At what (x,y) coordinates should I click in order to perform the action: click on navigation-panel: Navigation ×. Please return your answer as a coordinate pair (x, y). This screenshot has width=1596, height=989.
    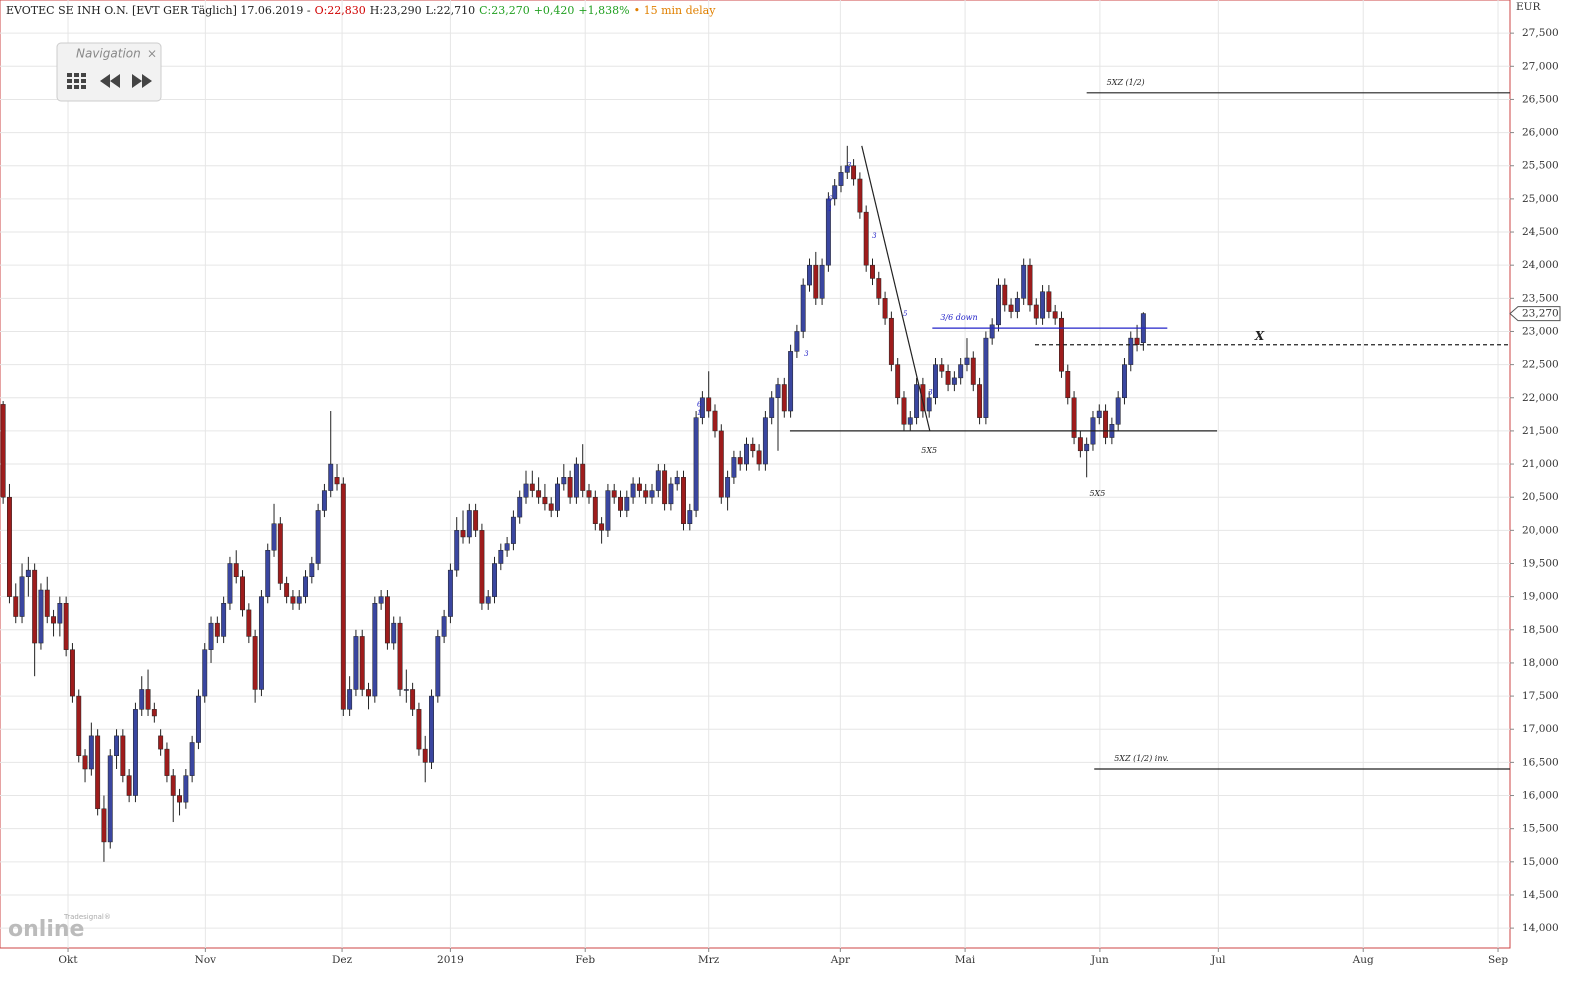
    Looking at the image, I should click on (109, 72).